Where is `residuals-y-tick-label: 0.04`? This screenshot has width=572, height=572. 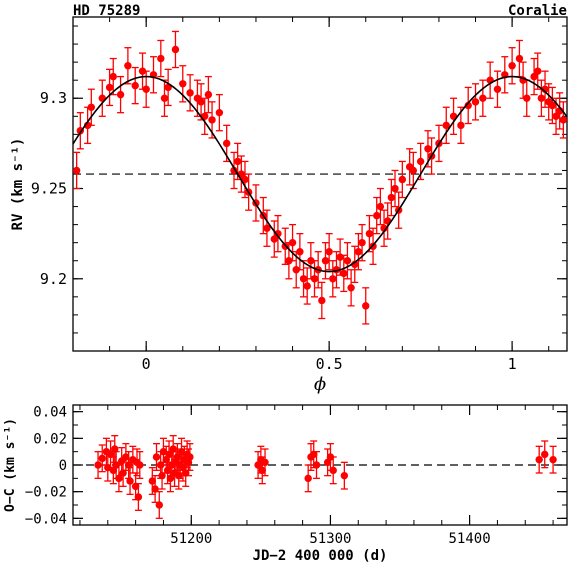
residuals-y-tick-label: 0.04 is located at coordinates (50, 413).